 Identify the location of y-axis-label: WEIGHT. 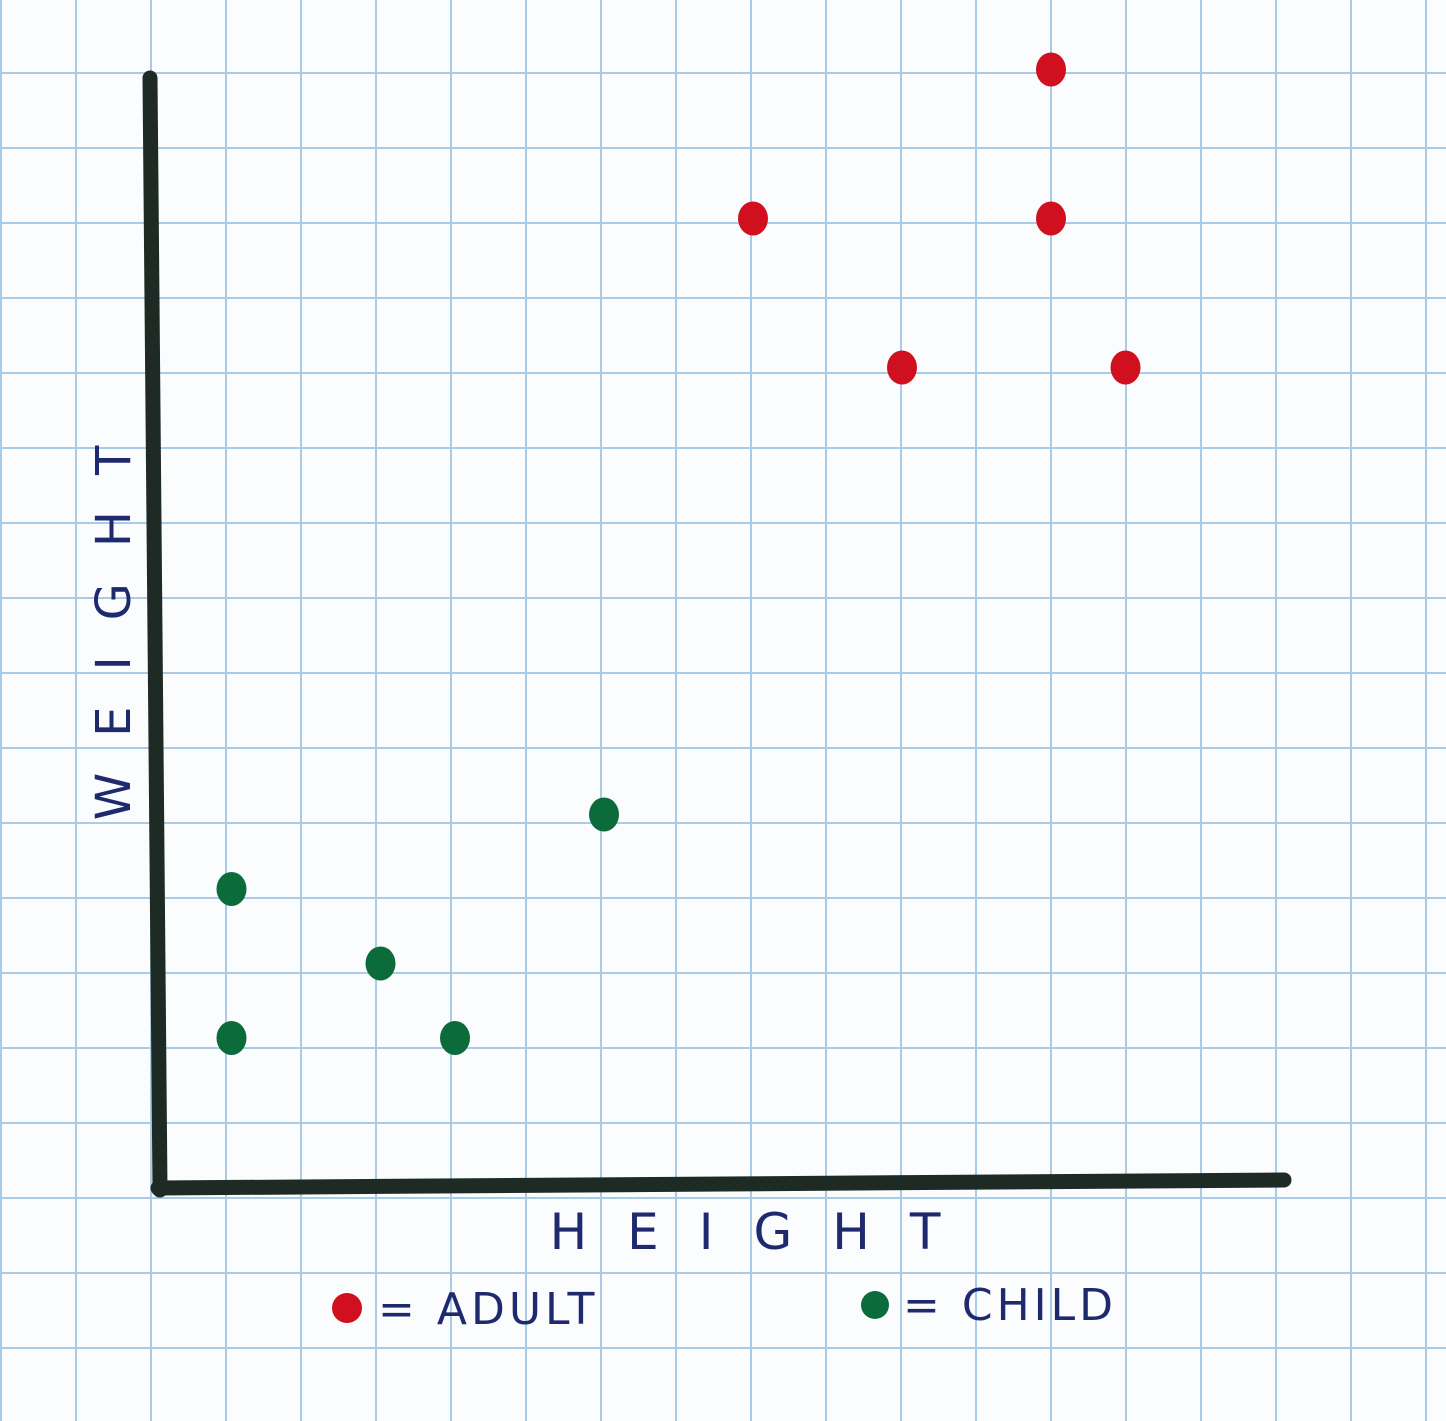
(114, 615).